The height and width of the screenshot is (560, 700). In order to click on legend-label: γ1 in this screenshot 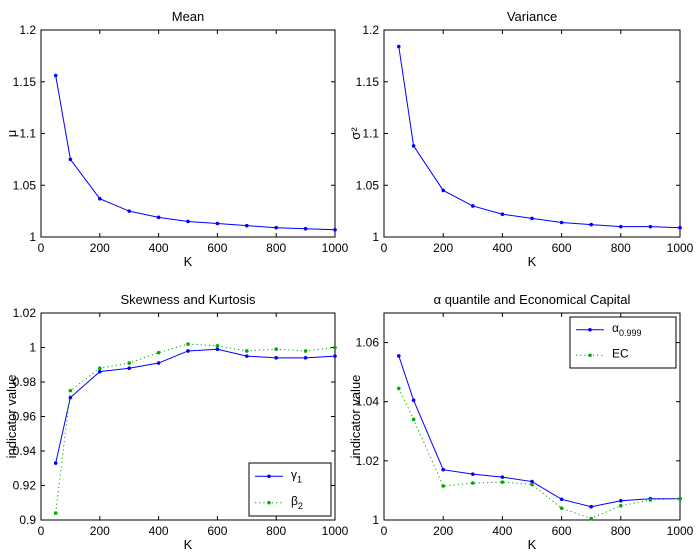, I will do `click(296, 475)`.